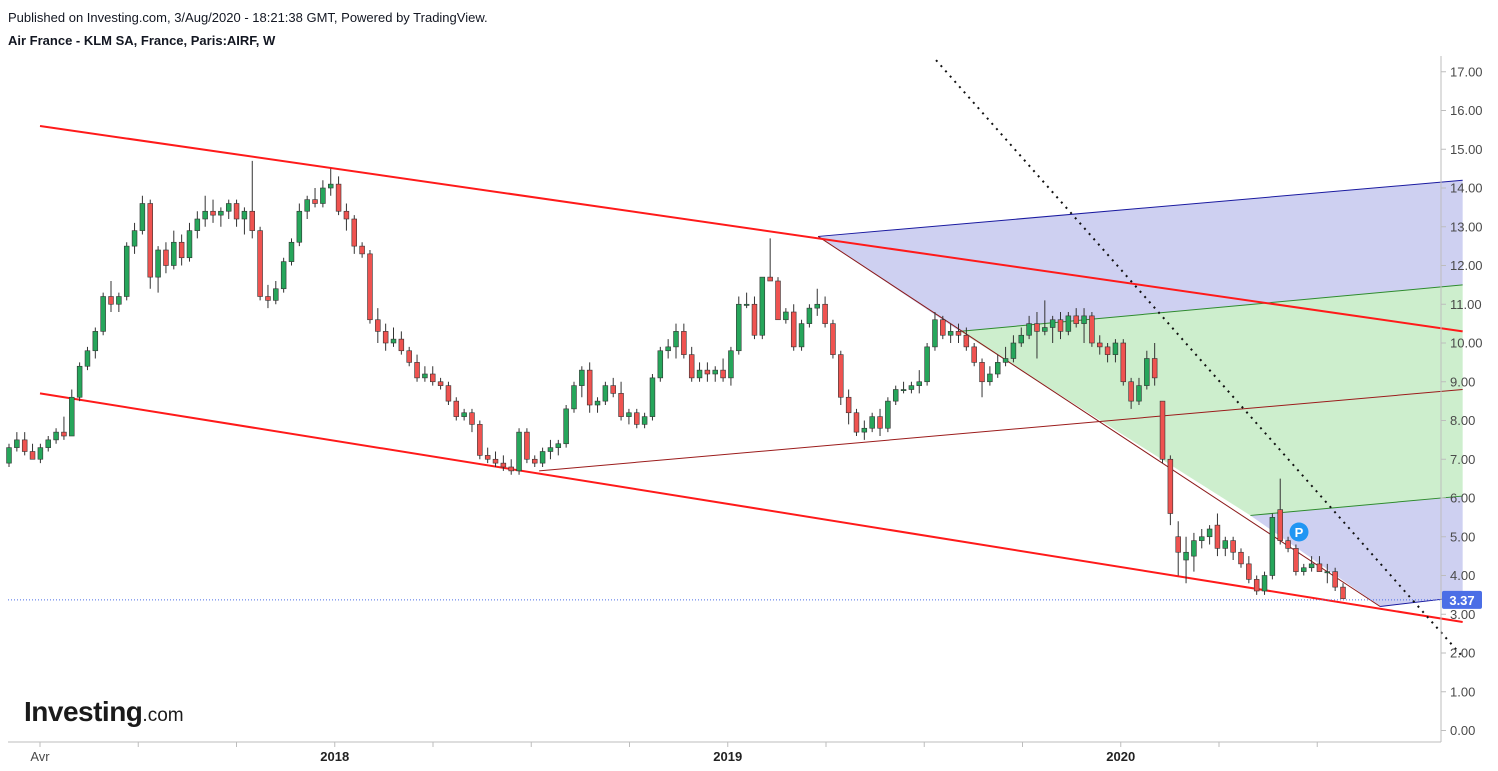  What do you see at coordinates (1356, 505) in the screenshot?
I see `pitchfork-lower-inner-line` at bounding box center [1356, 505].